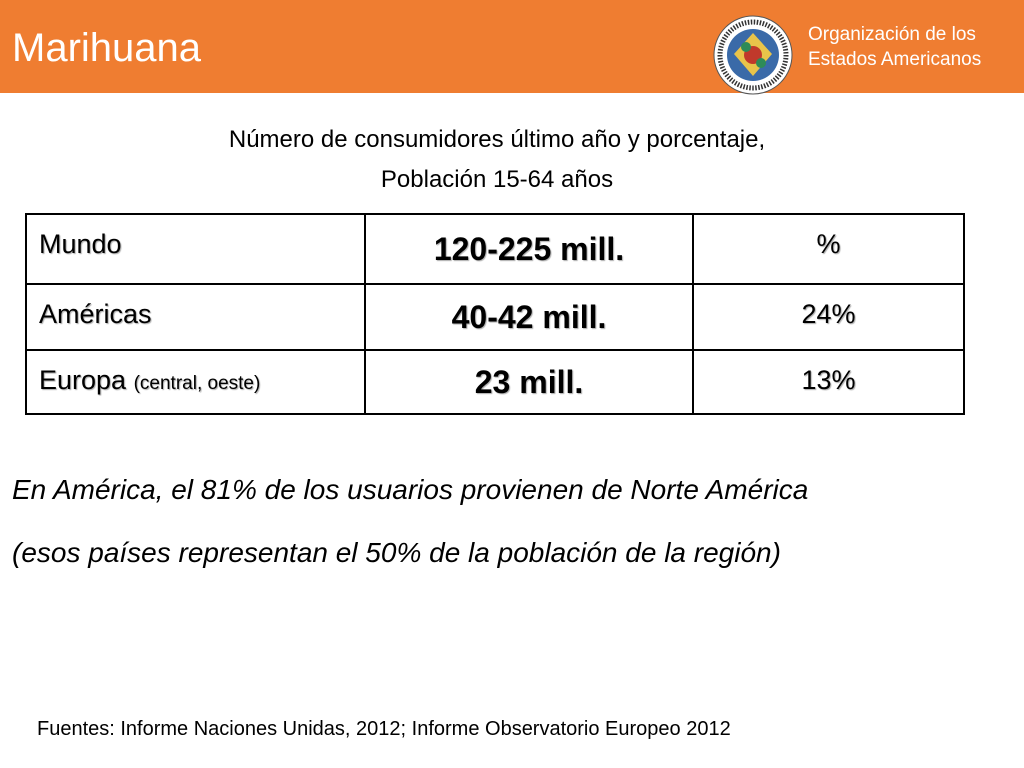 Image resolution: width=1024 pixels, height=768 pixels. I want to click on organization-name: Estados Americanos, so click(895, 59).